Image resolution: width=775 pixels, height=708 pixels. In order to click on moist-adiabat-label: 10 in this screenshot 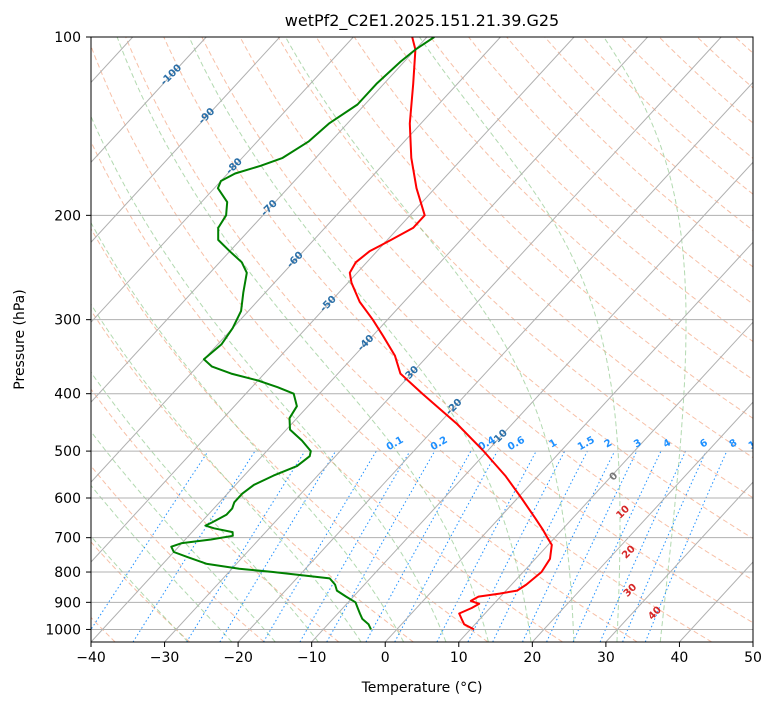, I will do `click(623, 513)`.